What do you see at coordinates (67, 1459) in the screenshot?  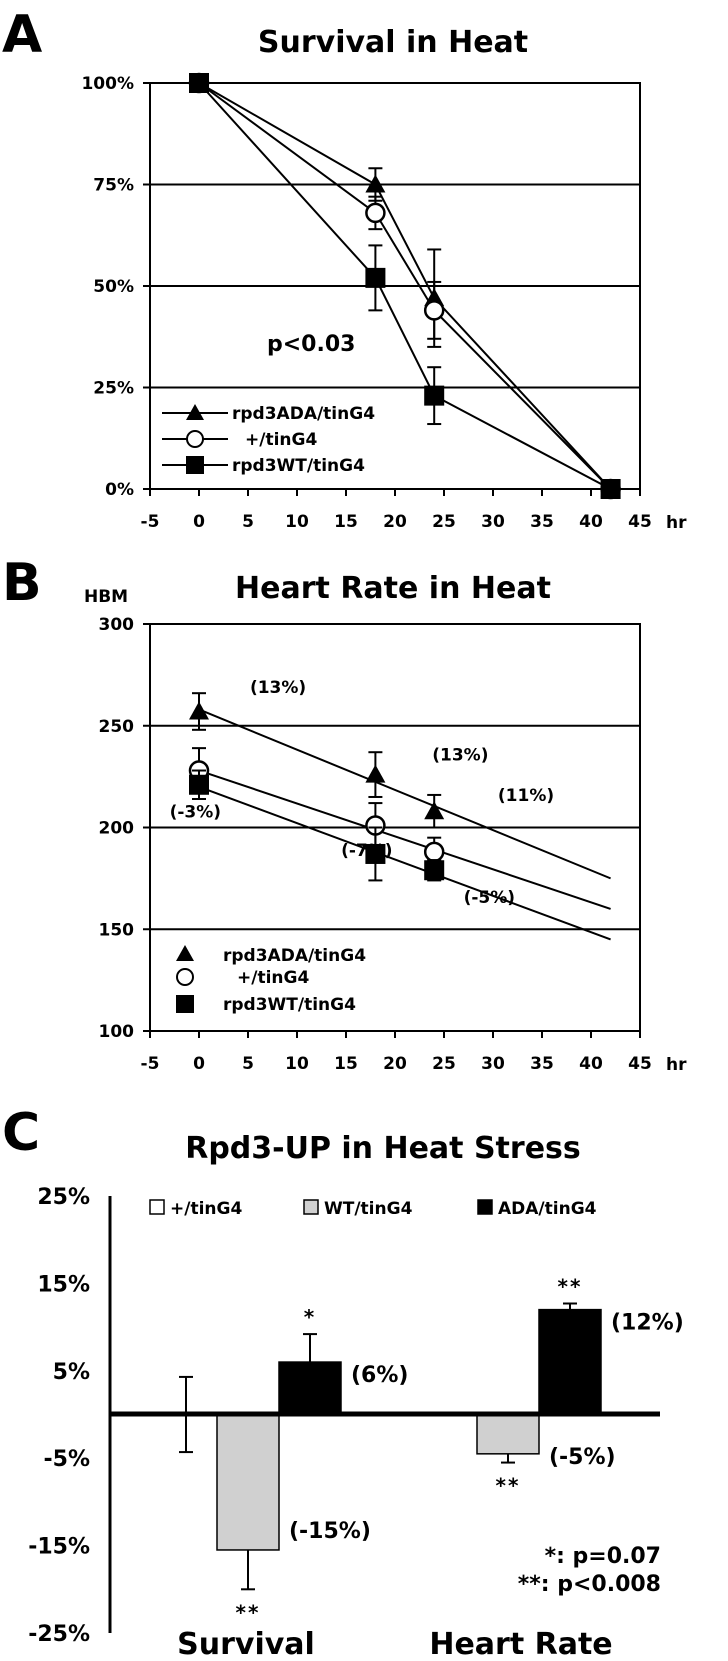 I see `chart-c-y-tick-label: -5%` at bounding box center [67, 1459].